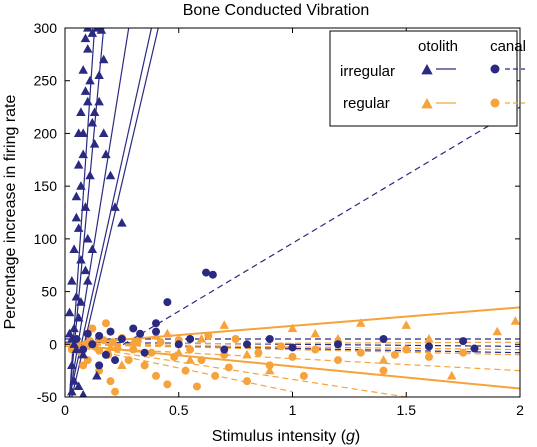  What do you see at coordinates (520, 410) in the screenshot?
I see `x-tick-label-4: 2` at bounding box center [520, 410].